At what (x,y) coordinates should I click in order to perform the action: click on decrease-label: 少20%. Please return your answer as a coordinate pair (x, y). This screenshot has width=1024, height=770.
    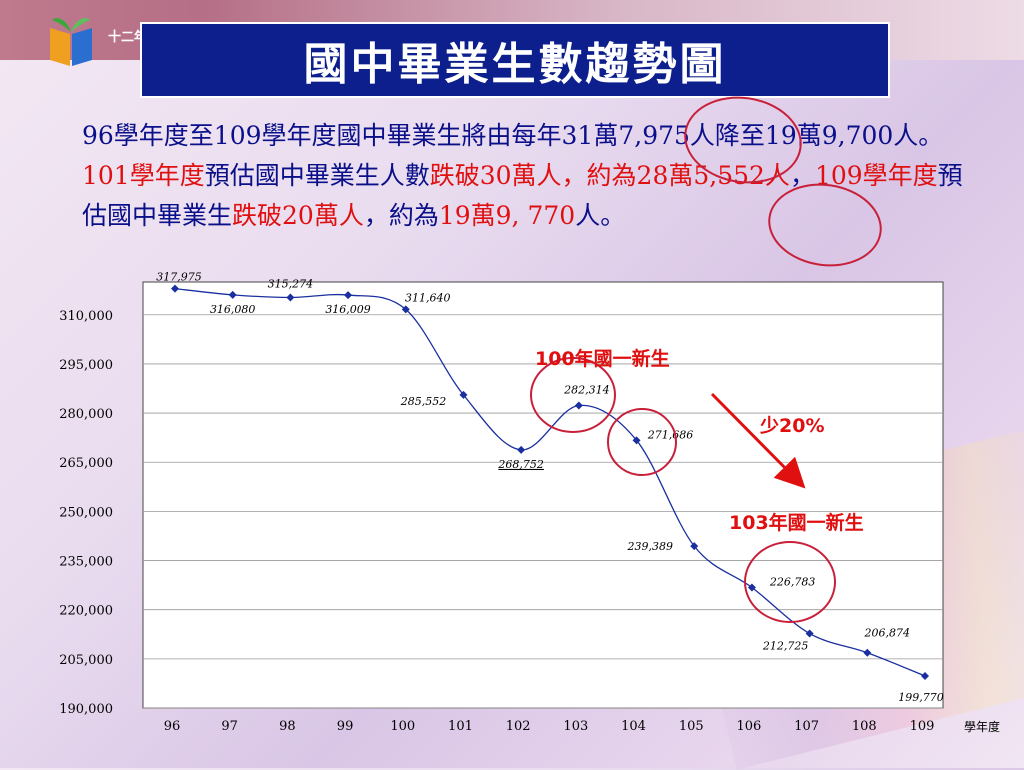
    Looking at the image, I should click on (791, 426).